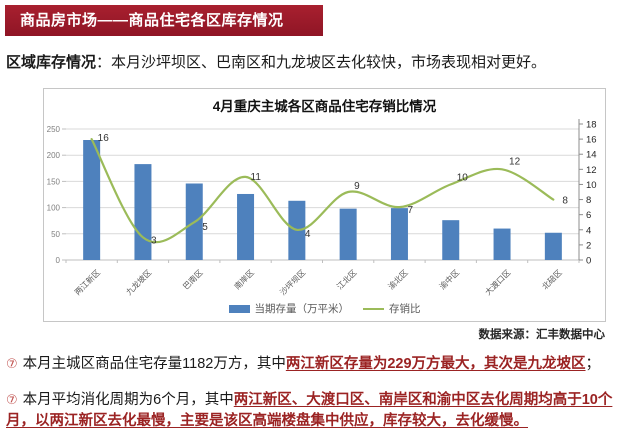 Image resolution: width=640 pixels, height=444 pixels. I want to click on intro-line: 区域库存情况：本月沙坪坝区、巴南区和九龙坡区去化较快，市场表现相对更好。, so click(321, 63).